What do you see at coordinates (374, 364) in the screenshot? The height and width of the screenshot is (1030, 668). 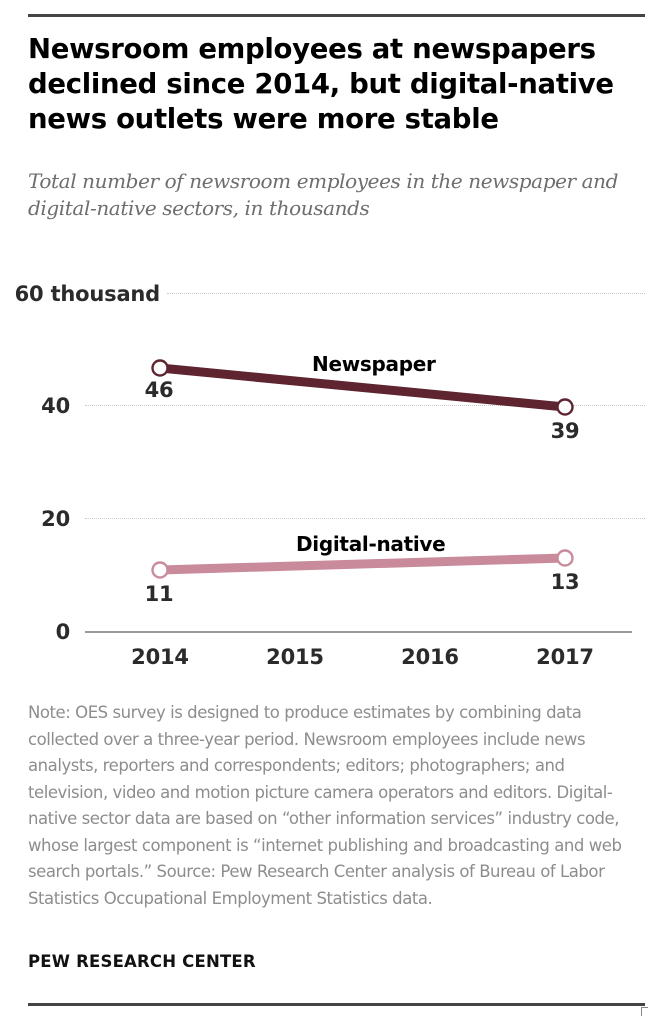 I see `series-label-newspaper: Newspaper` at bounding box center [374, 364].